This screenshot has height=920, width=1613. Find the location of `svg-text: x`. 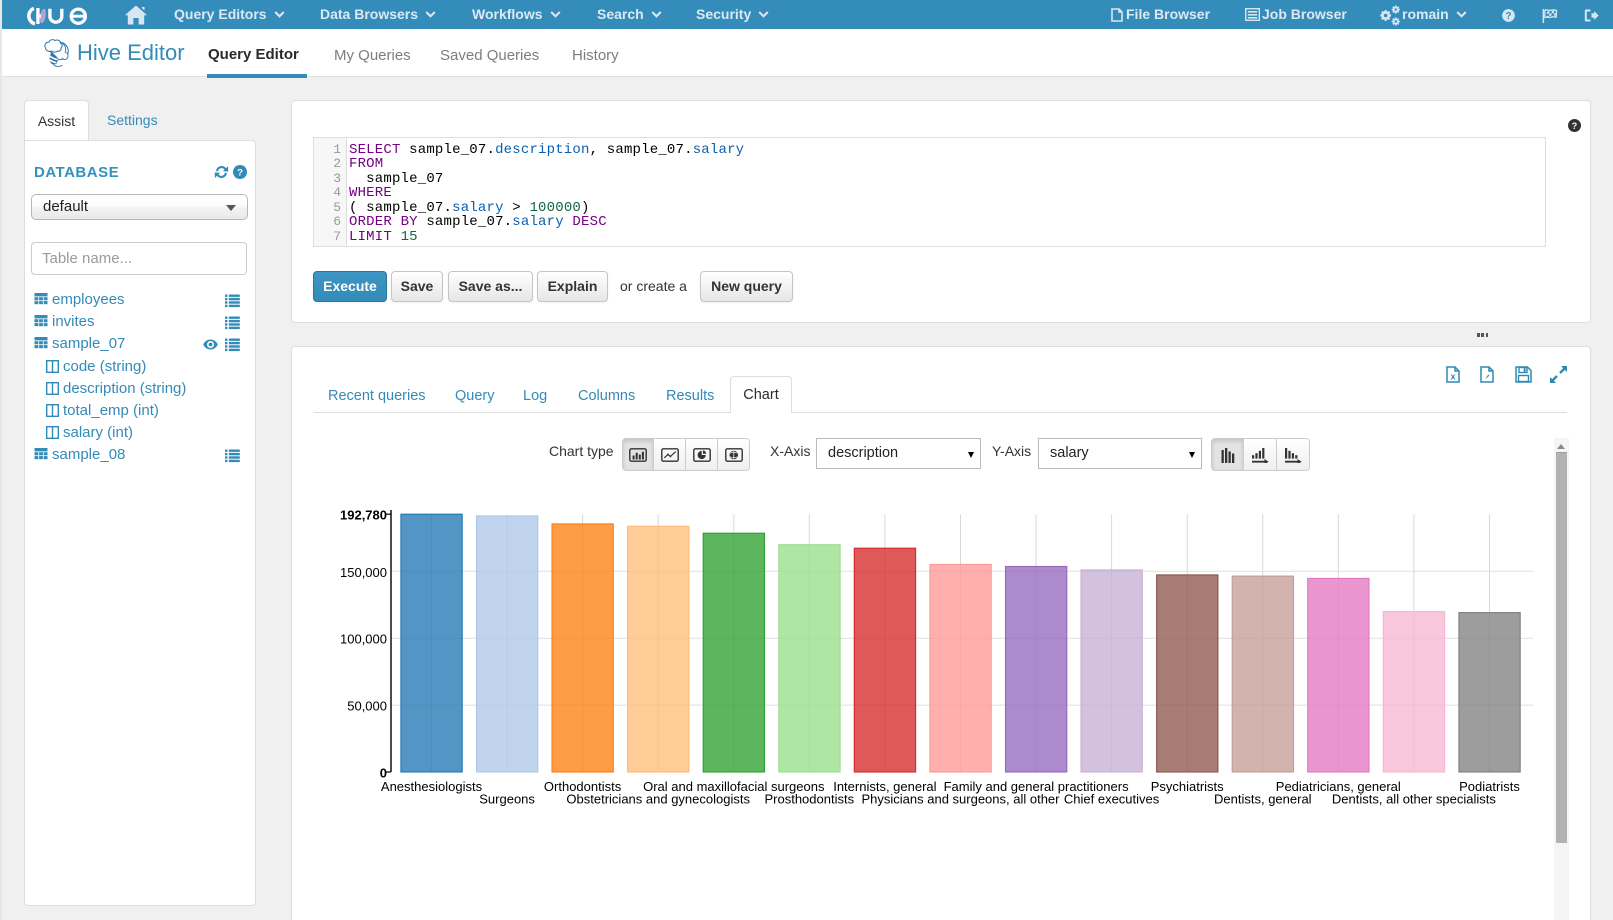

svg-text: x is located at coordinates (1452, 377).